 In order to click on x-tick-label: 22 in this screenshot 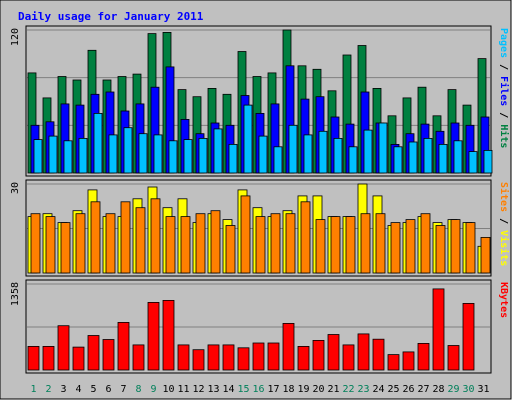, I will do `click(348, 389)`.